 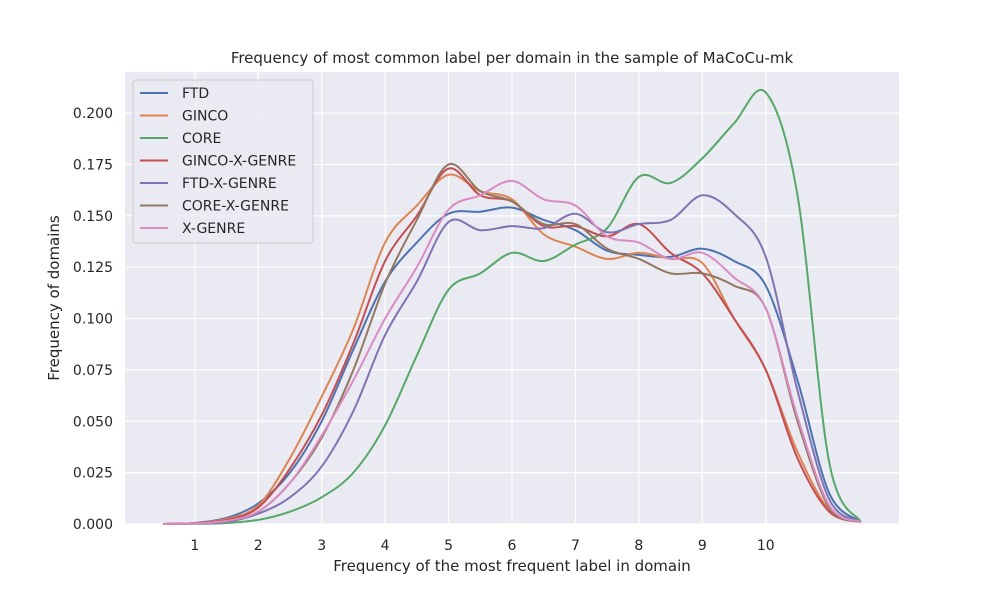 What do you see at coordinates (239, 162) in the screenshot?
I see `legend-label: GINCO-X-GENRE` at bounding box center [239, 162].